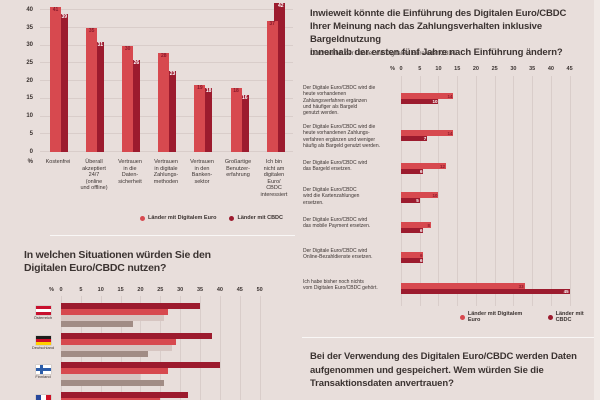 This screenshot has width=600, height=400. What do you see at coordinates (43, 310) in the screenshot?
I see `at-flag-icon` at bounding box center [43, 310].